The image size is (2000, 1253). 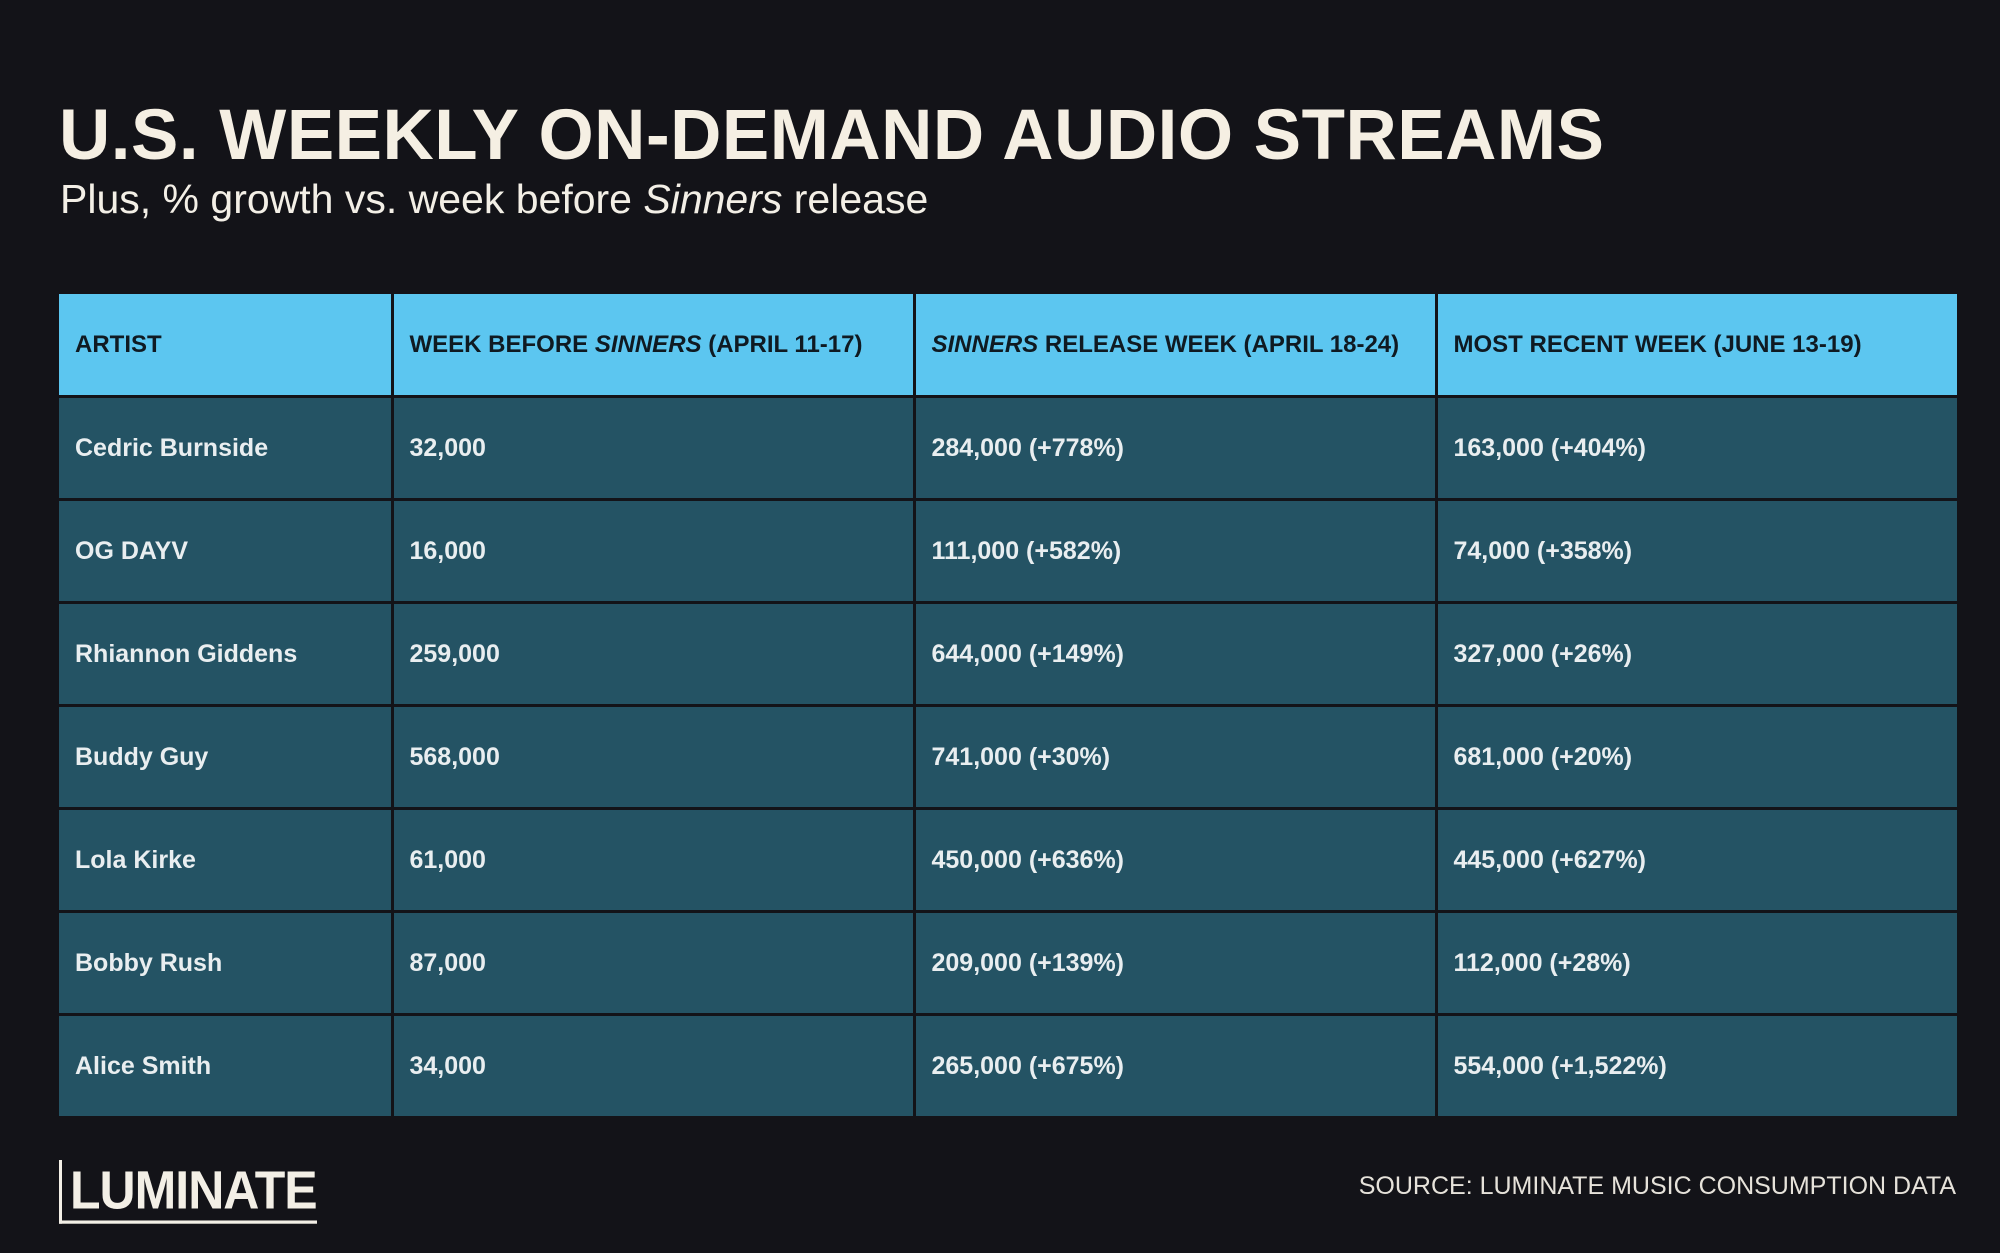 What do you see at coordinates (1176, 963) in the screenshot?
I see `cell-release-week: 209,000 (+139%)` at bounding box center [1176, 963].